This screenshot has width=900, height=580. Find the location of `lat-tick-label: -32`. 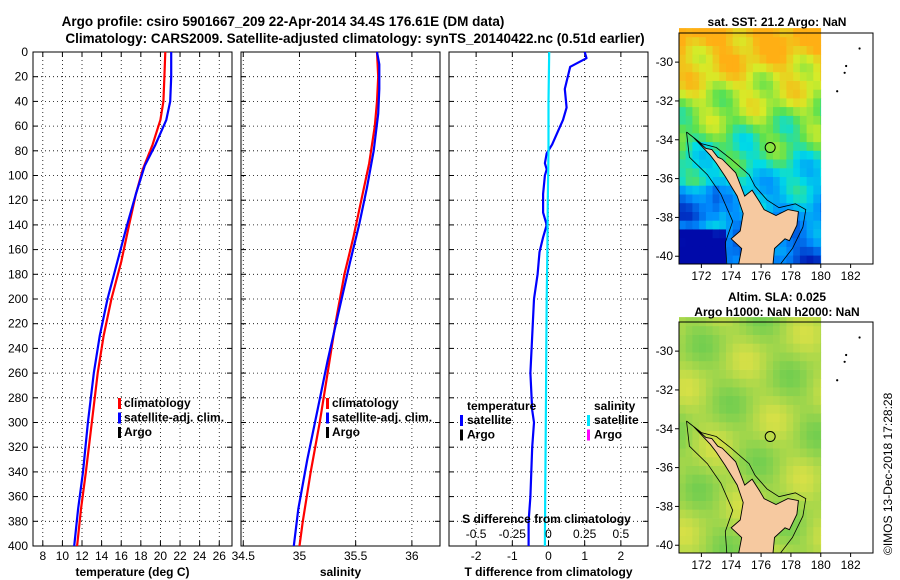

lat-tick-label: -32 is located at coordinates (665, 101).